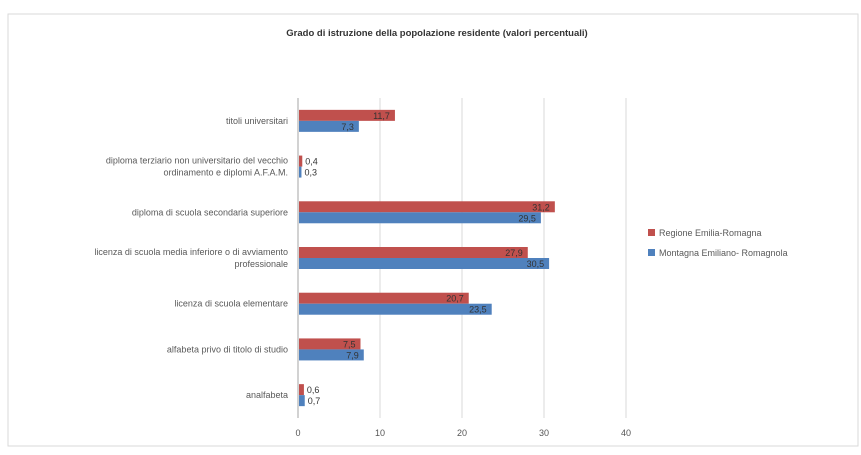 The image size is (861, 455). Describe the element at coordinates (210, 212) in the screenshot. I see `category-label: diploma di scuola secondaria superiore` at that location.